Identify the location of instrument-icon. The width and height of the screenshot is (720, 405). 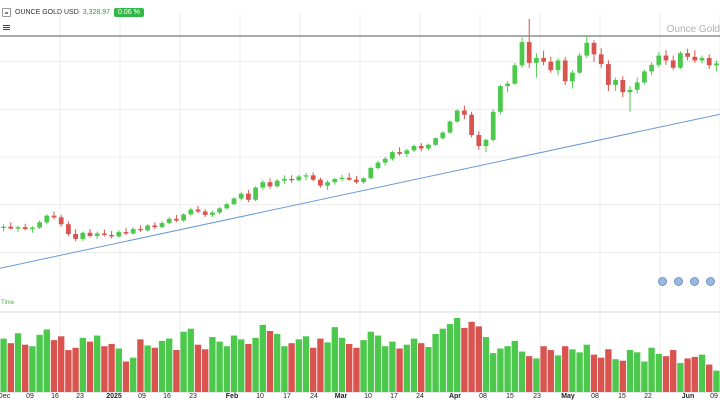
(6, 12).